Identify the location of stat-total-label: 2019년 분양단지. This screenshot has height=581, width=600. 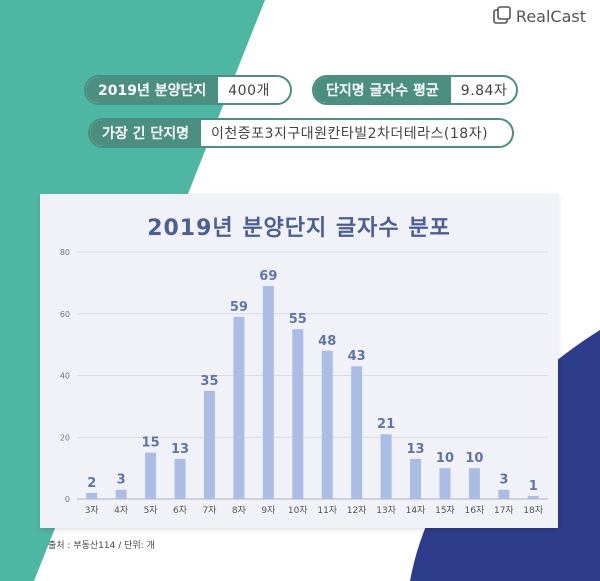
(152, 90).